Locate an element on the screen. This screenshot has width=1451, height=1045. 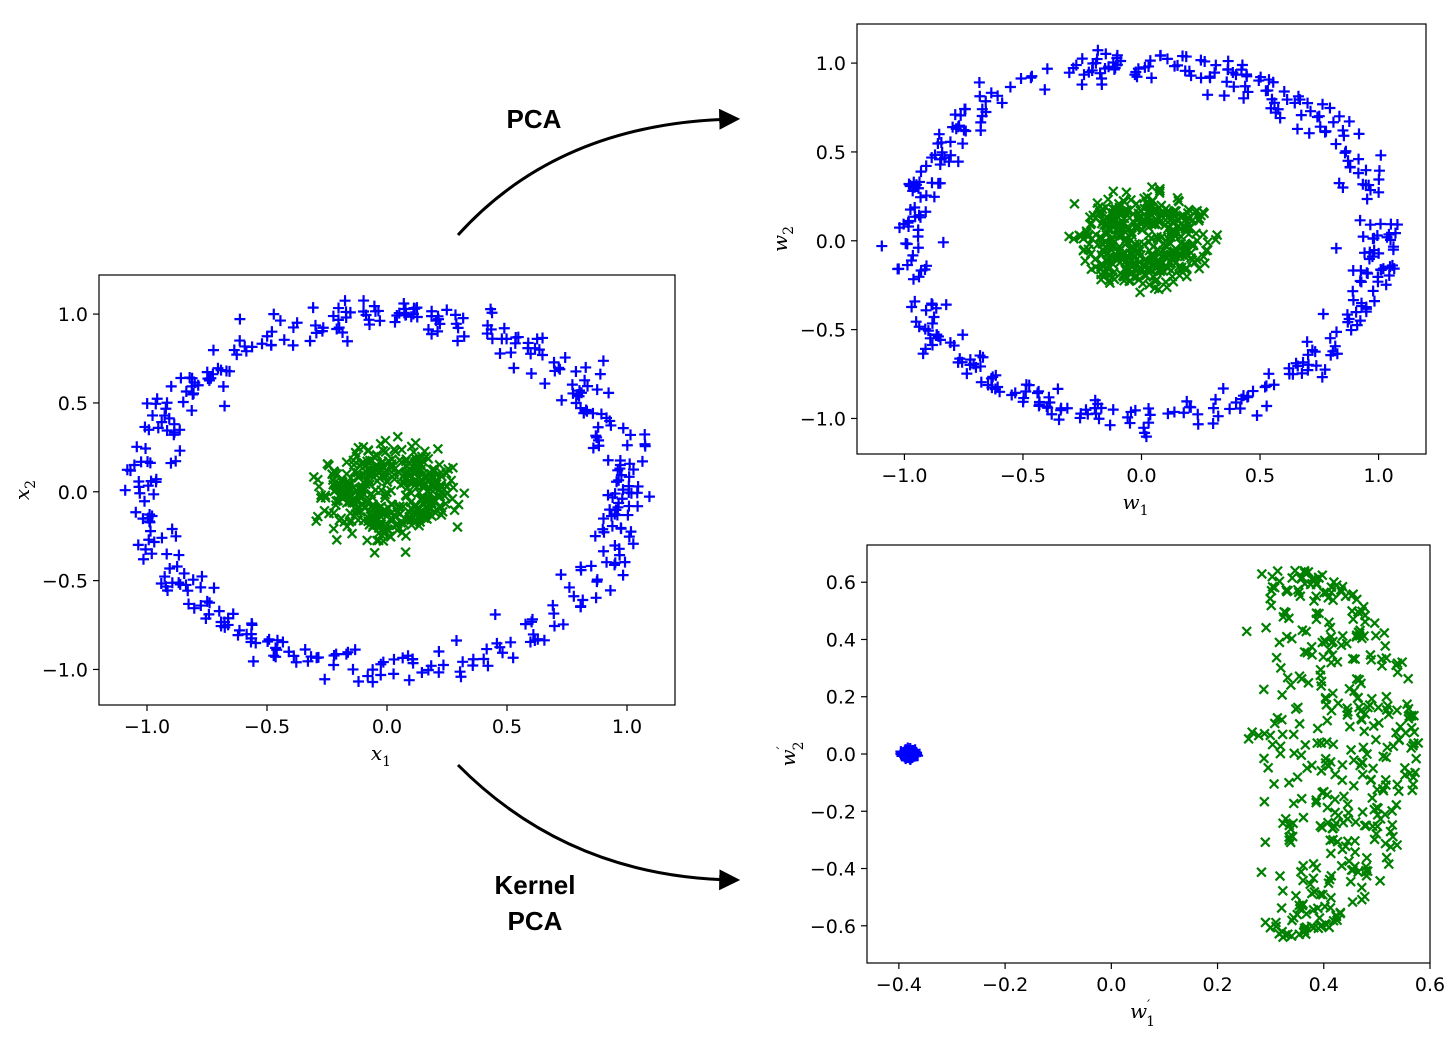
y-tick-label: 0.5 is located at coordinates (73, 404).